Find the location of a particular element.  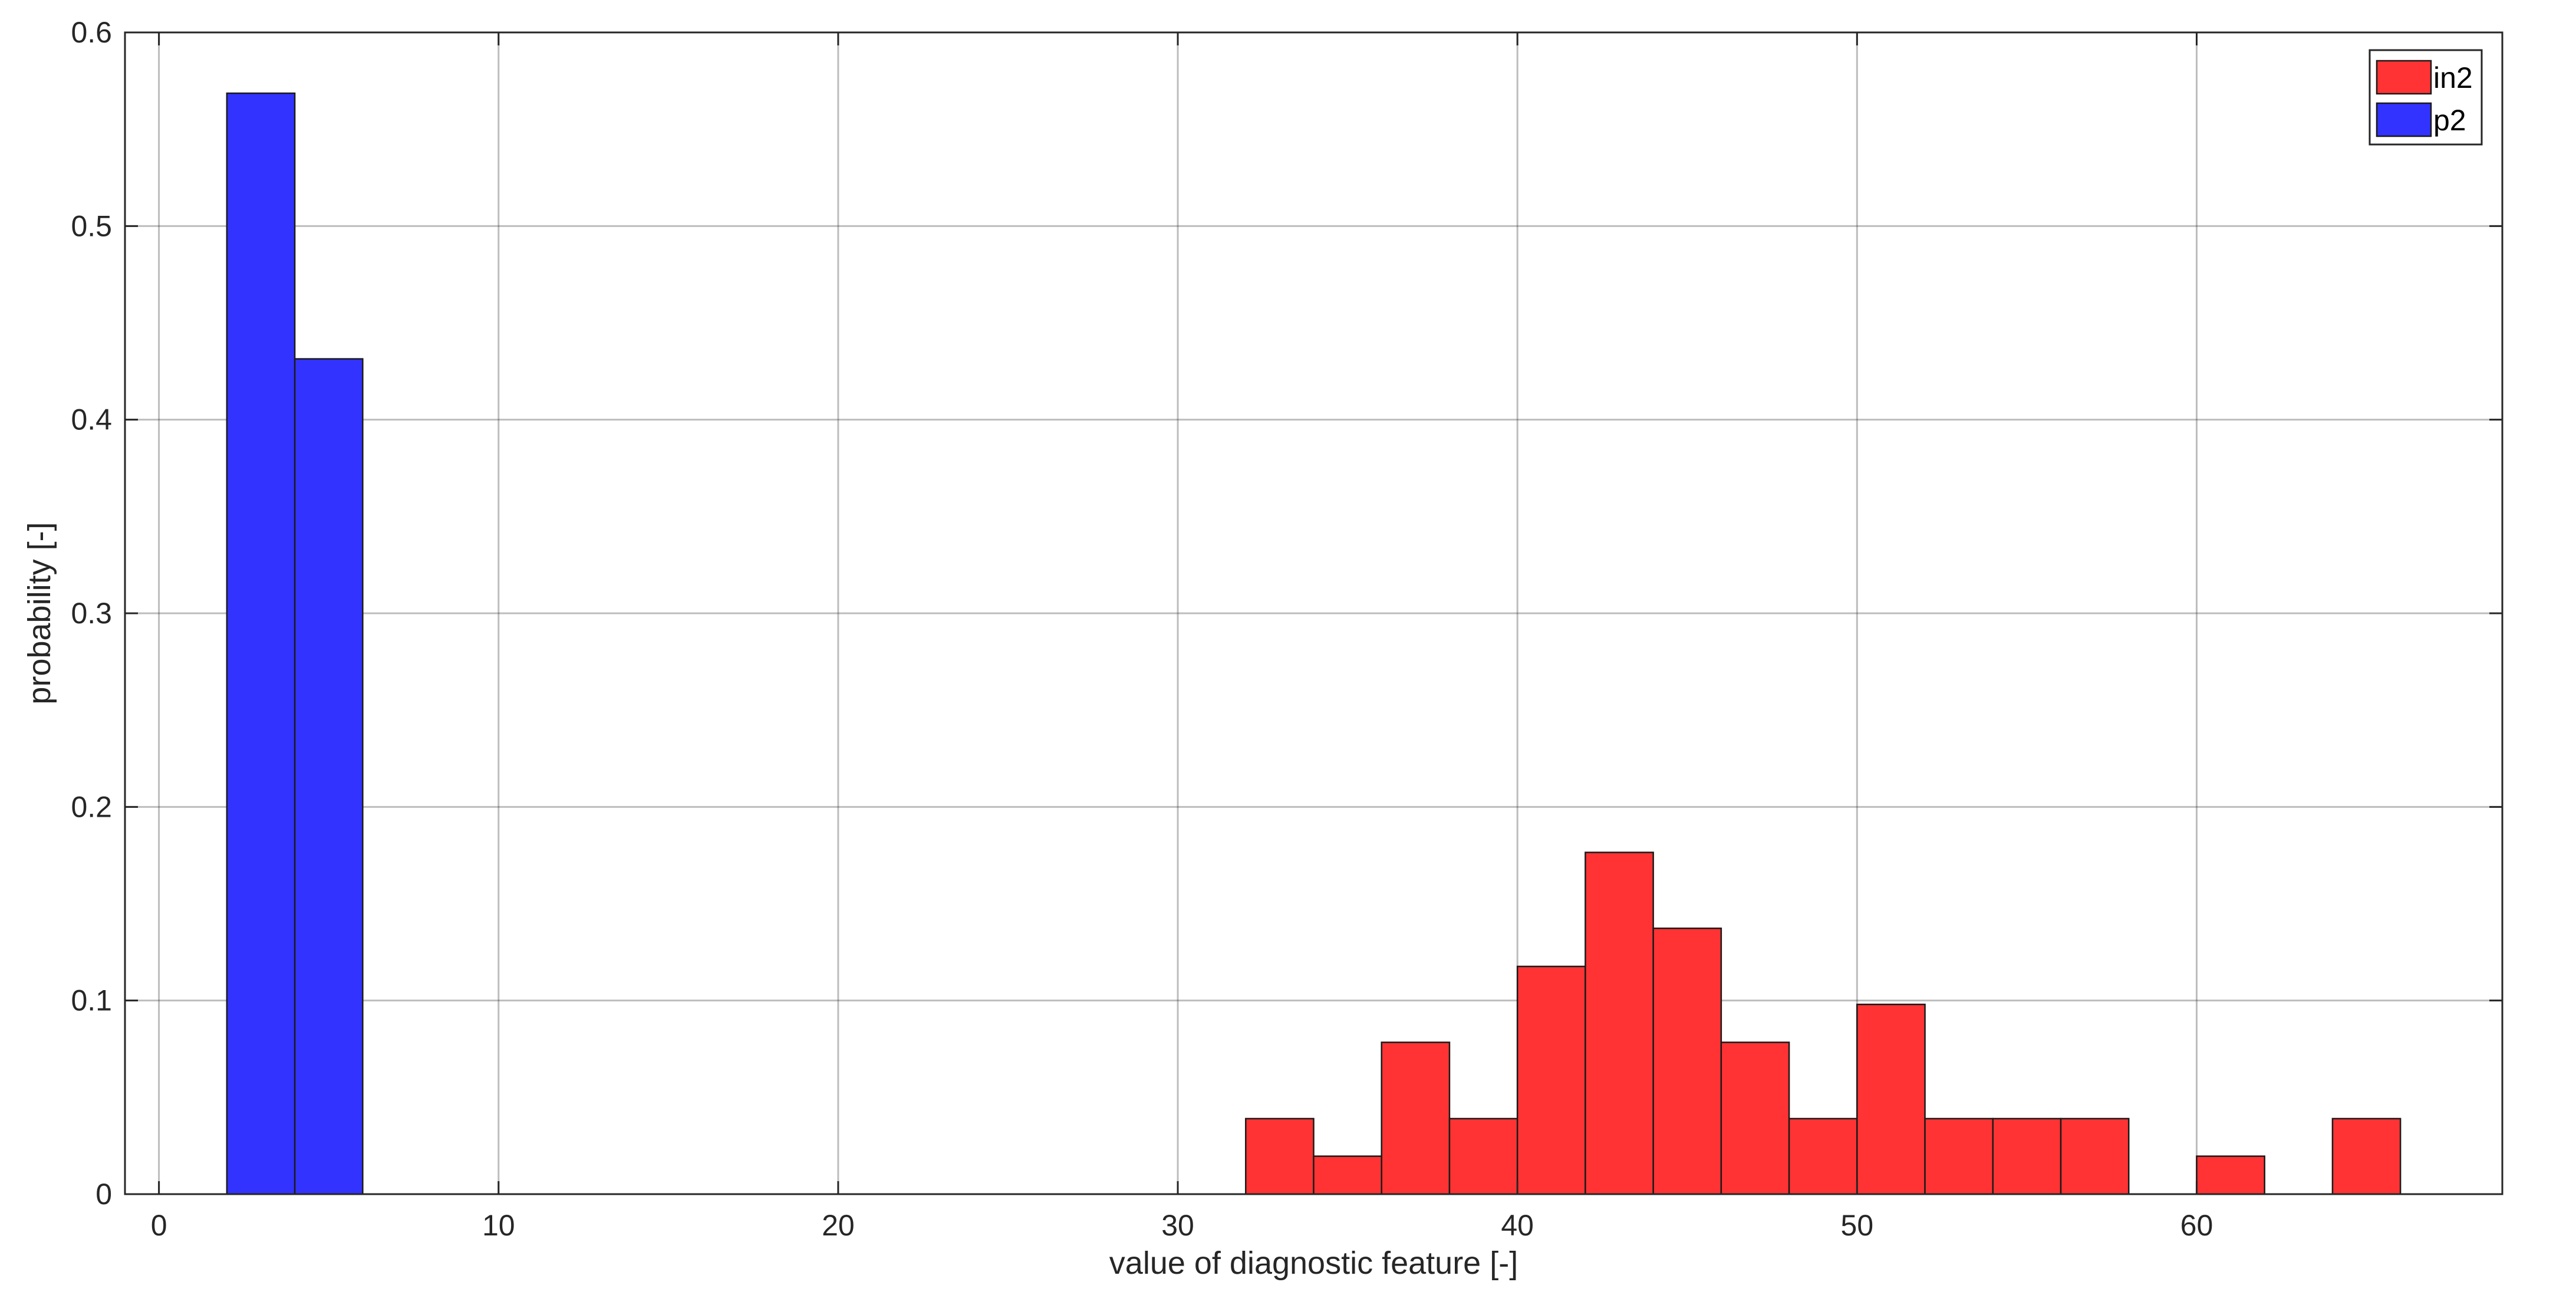

y-tick-labels: 0 0.1 0.2 0.3 0.4 0.5 0.6 is located at coordinates (91, 613).